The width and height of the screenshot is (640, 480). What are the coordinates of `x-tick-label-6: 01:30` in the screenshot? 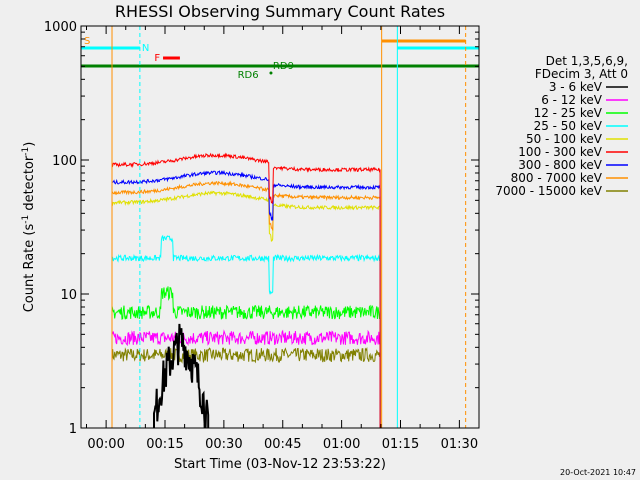 It's located at (459, 444).